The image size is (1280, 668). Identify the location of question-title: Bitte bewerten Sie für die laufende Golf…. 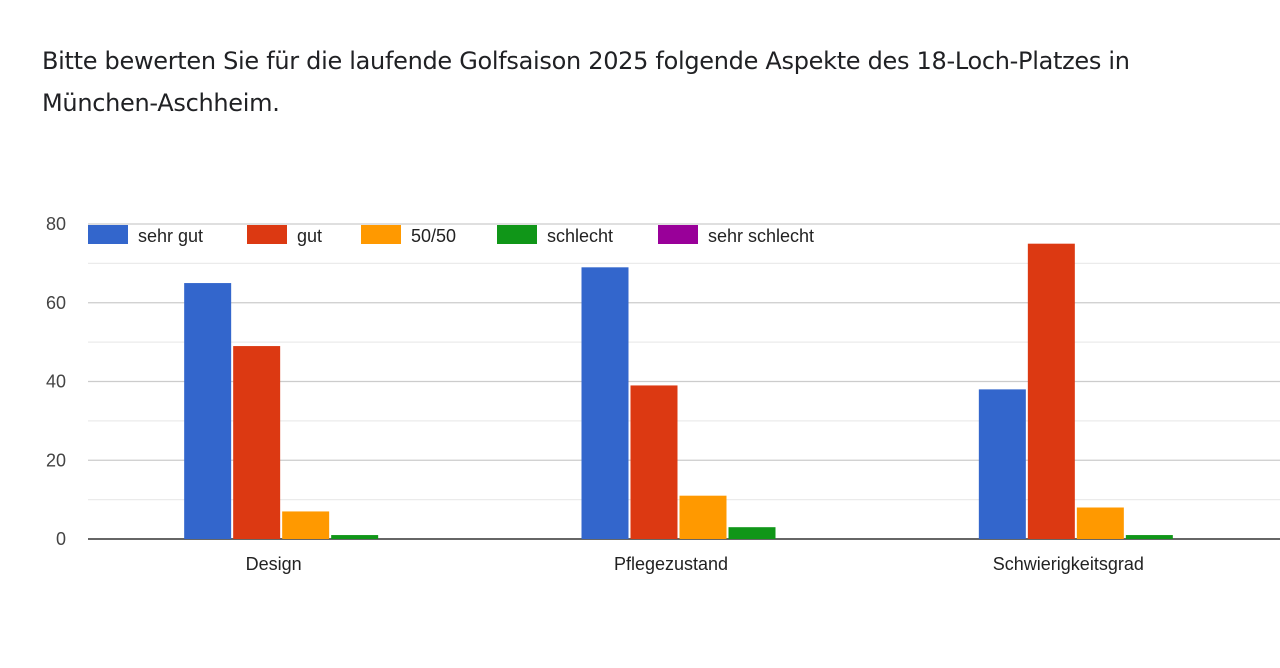
(586, 82).